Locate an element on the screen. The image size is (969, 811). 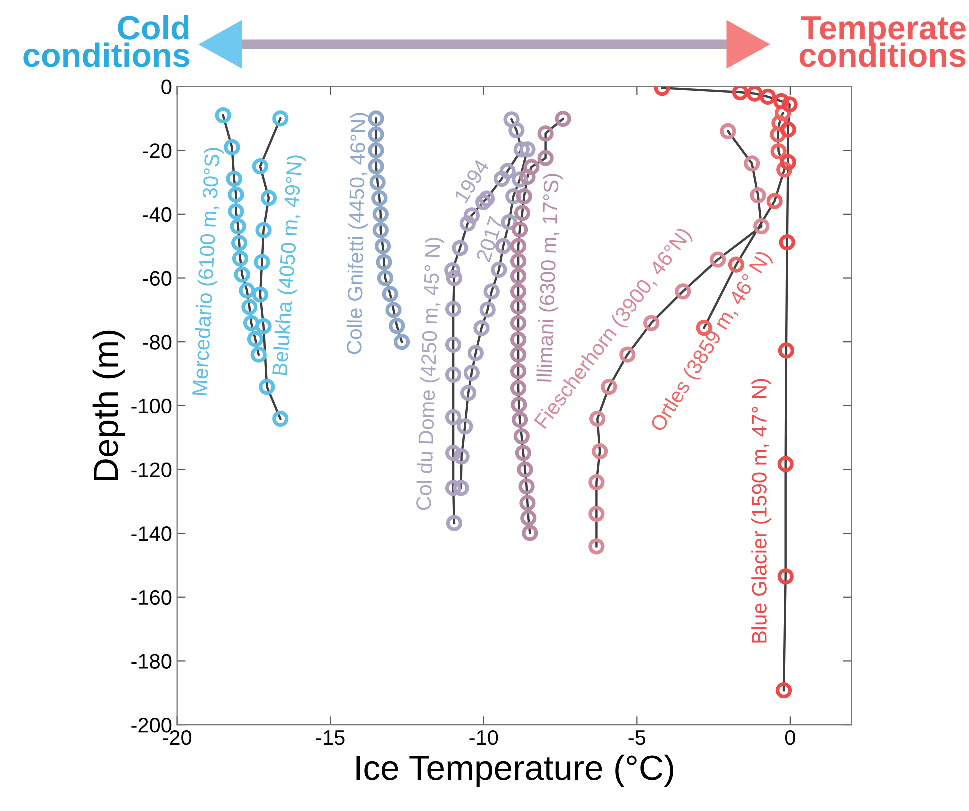
y-axis-title: Depth (m) is located at coordinates (109, 405).